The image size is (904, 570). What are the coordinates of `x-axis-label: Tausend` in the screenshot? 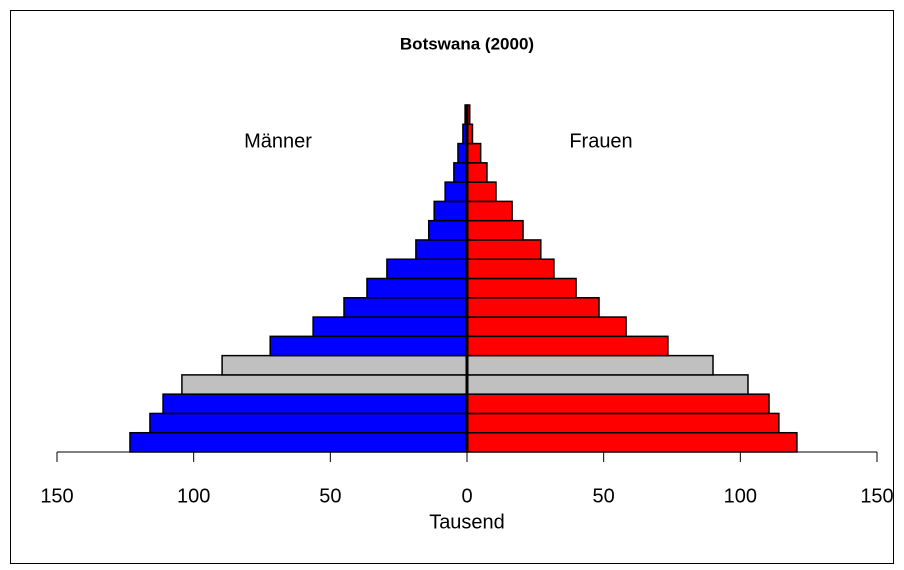 It's located at (467, 522).